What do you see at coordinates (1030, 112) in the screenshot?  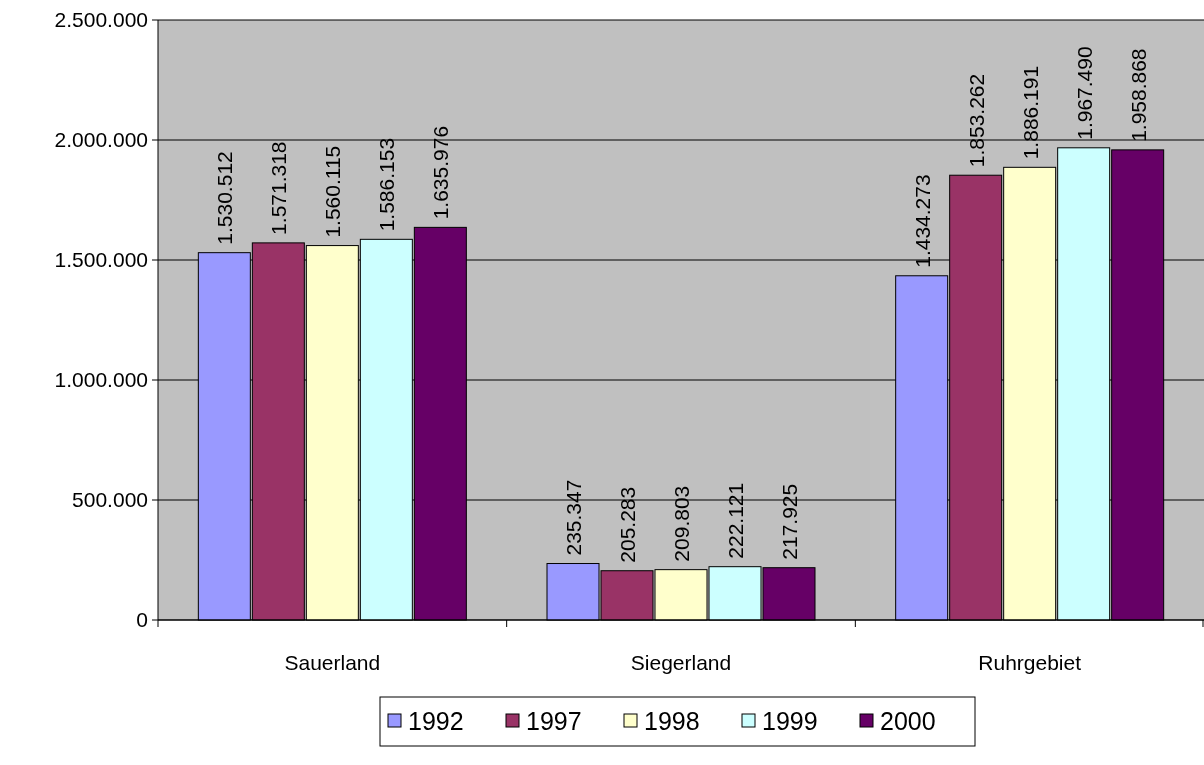 I see `data-label: 1.886.191` at bounding box center [1030, 112].